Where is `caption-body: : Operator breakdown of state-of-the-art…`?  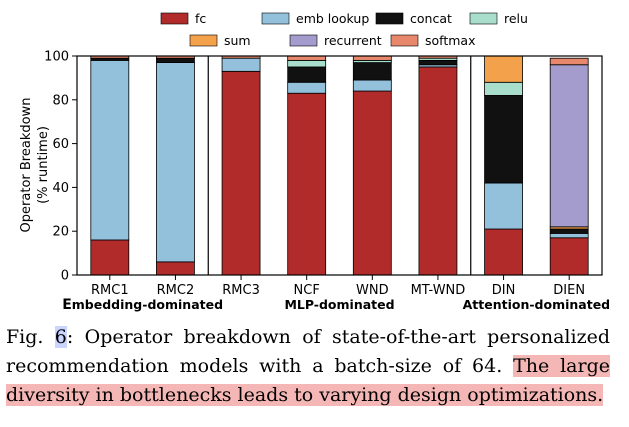 caption-body: : Operator breakdown of state-of-the-art… is located at coordinates (308, 351).